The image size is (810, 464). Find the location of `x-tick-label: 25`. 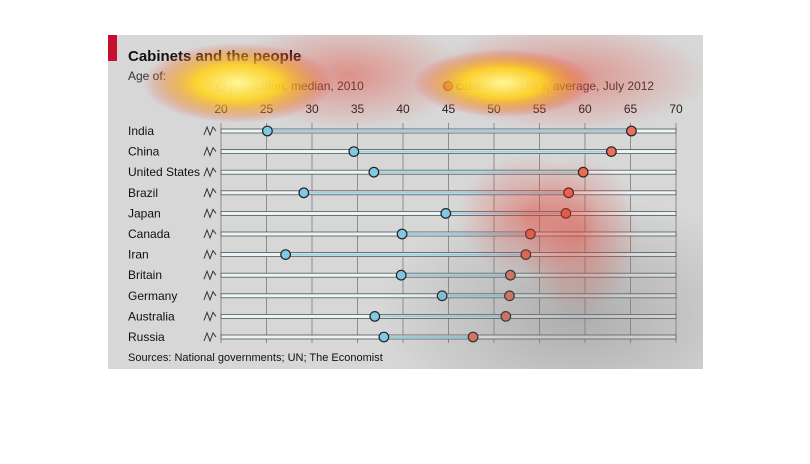

x-tick-label: 25 is located at coordinates (267, 109).